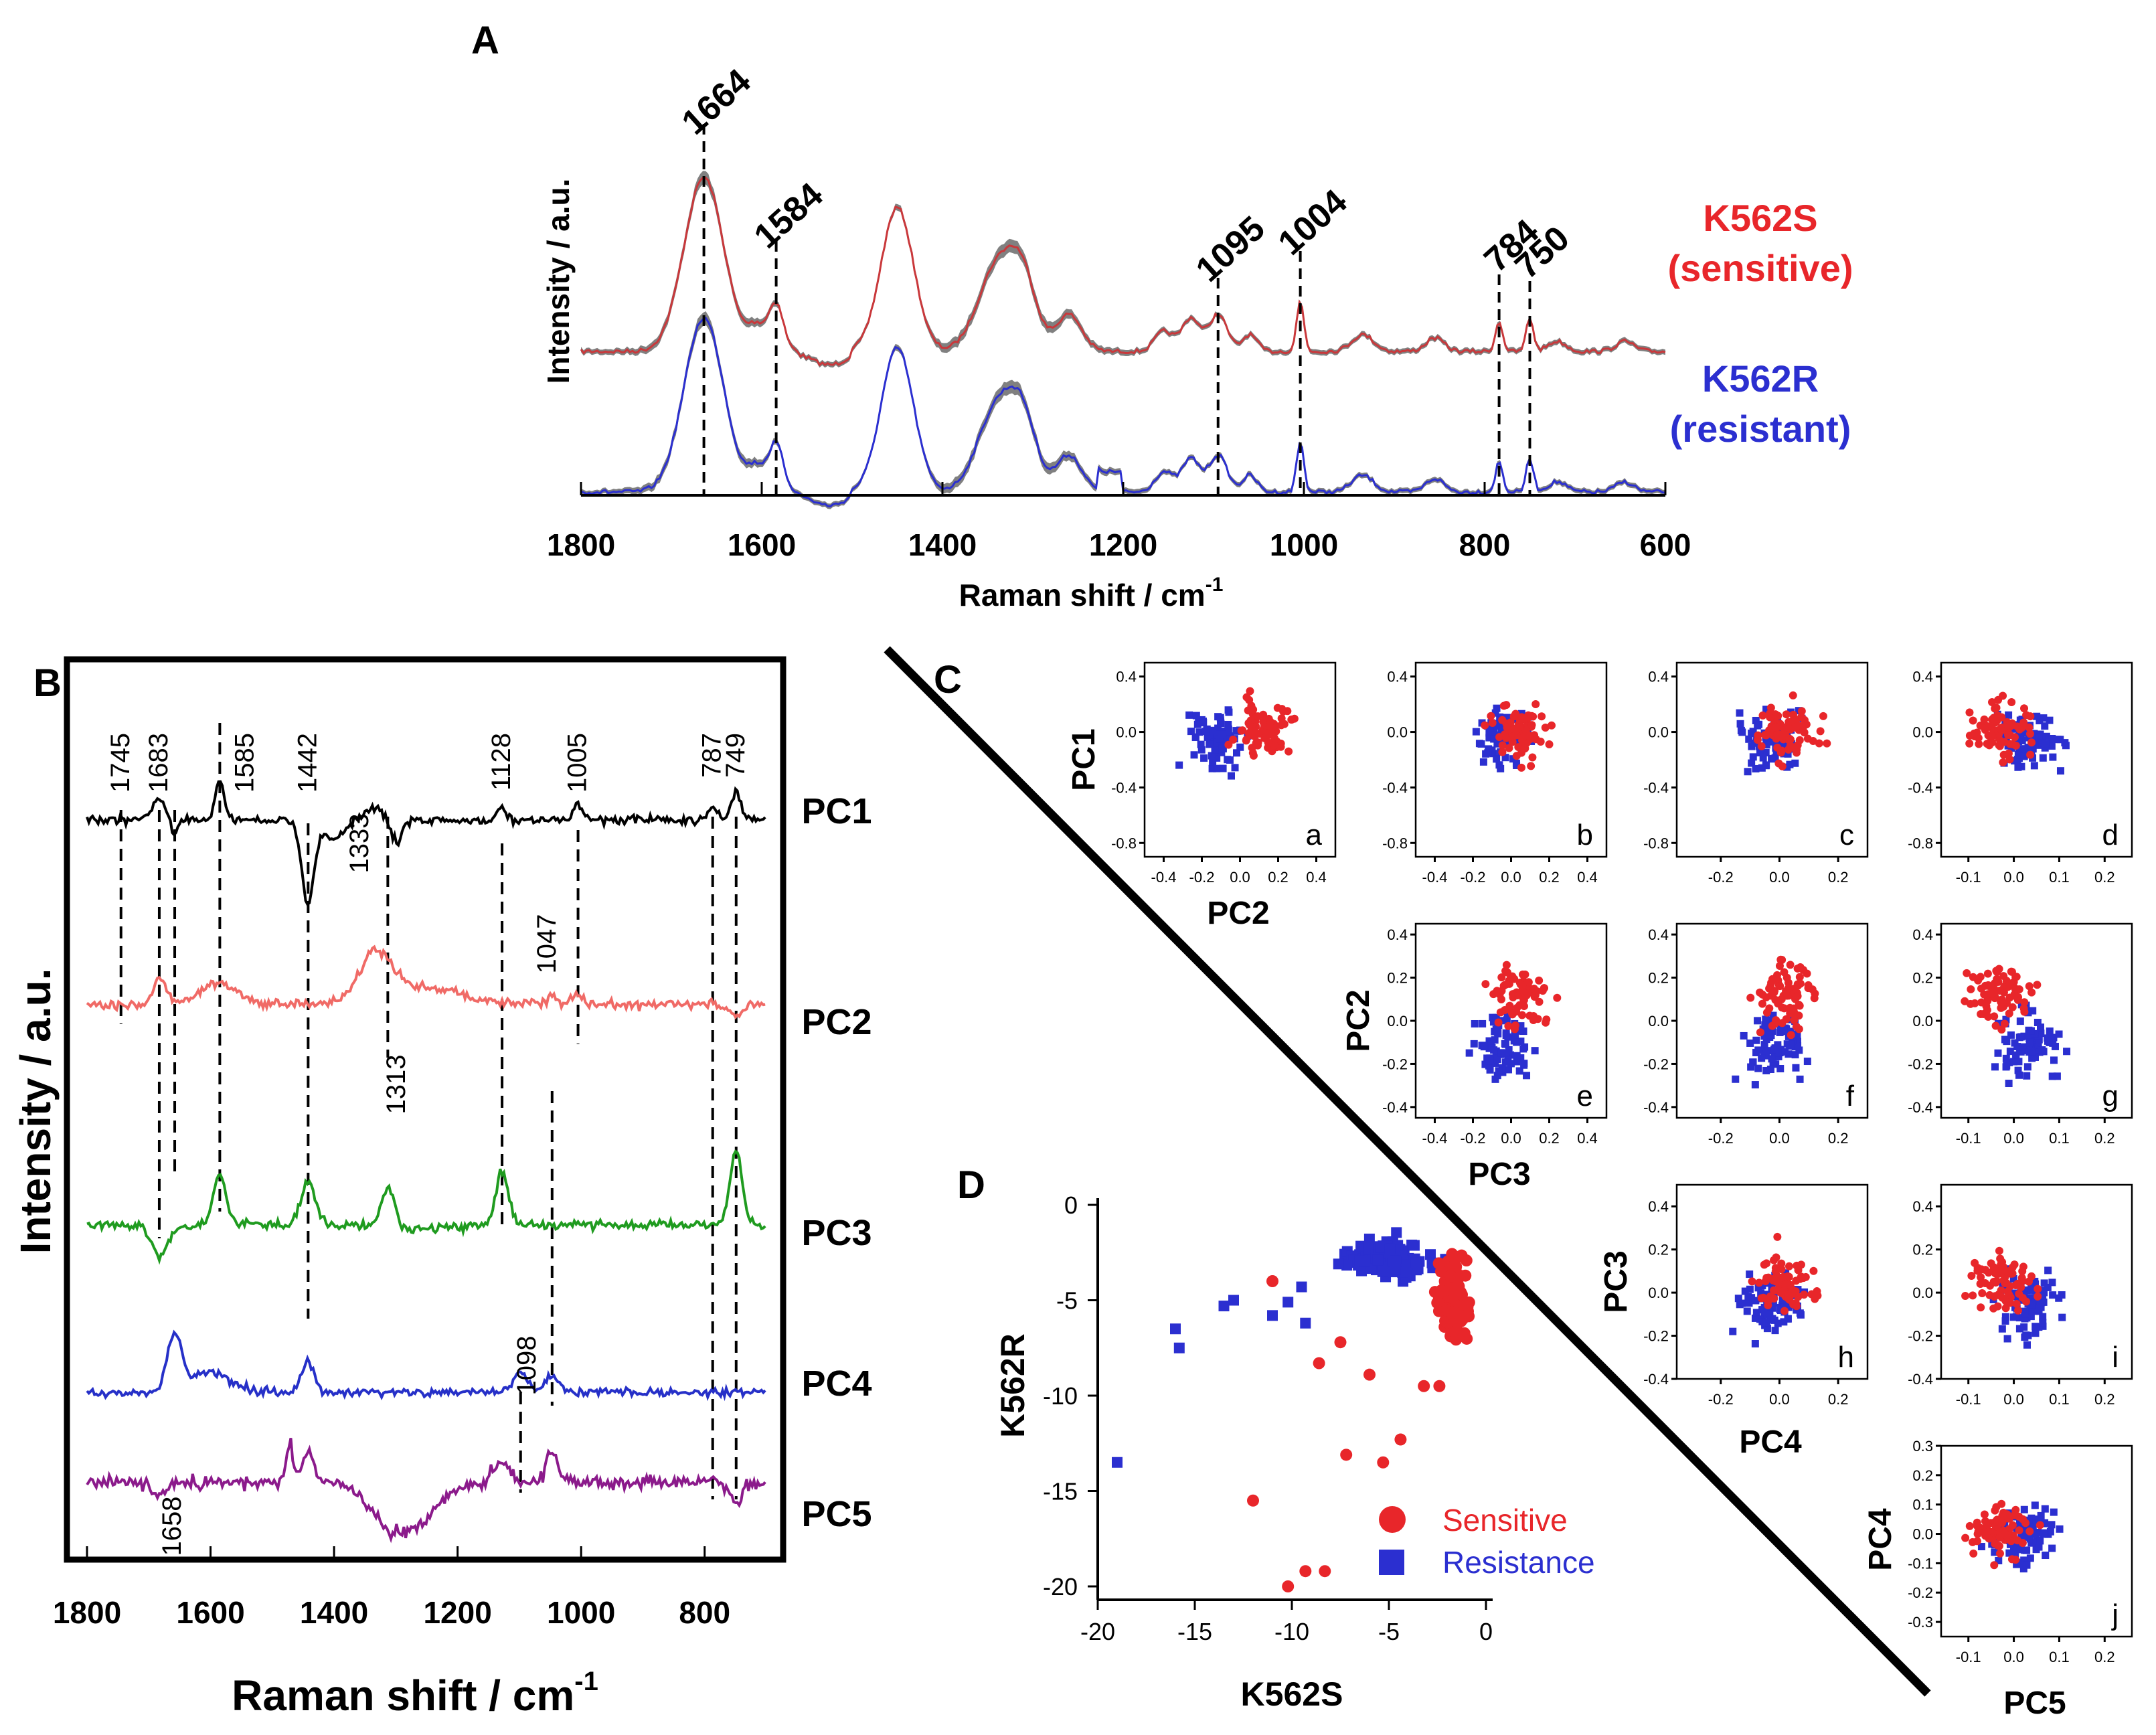 The image size is (2156, 1735). Describe the element at coordinates (1435, 877) in the screenshot. I see `scatter-x-tick-label: -0.4` at that location.